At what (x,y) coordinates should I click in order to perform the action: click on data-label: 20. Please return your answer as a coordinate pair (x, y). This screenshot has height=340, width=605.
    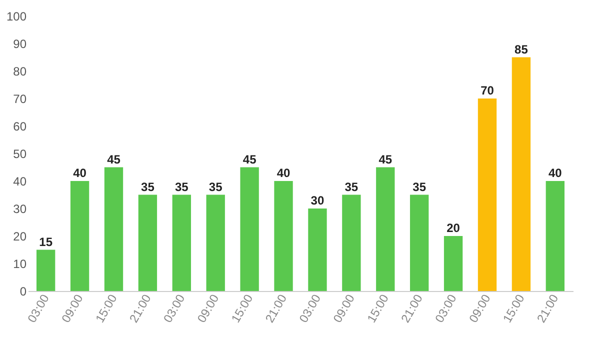
    Looking at the image, I should click on (453, 228).